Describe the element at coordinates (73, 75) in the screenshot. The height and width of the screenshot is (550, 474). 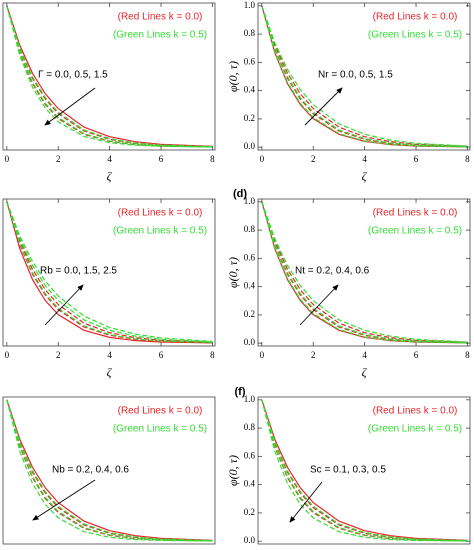
I see `annotation: Γ = 0.0, 0.5, 1.5` at that location.